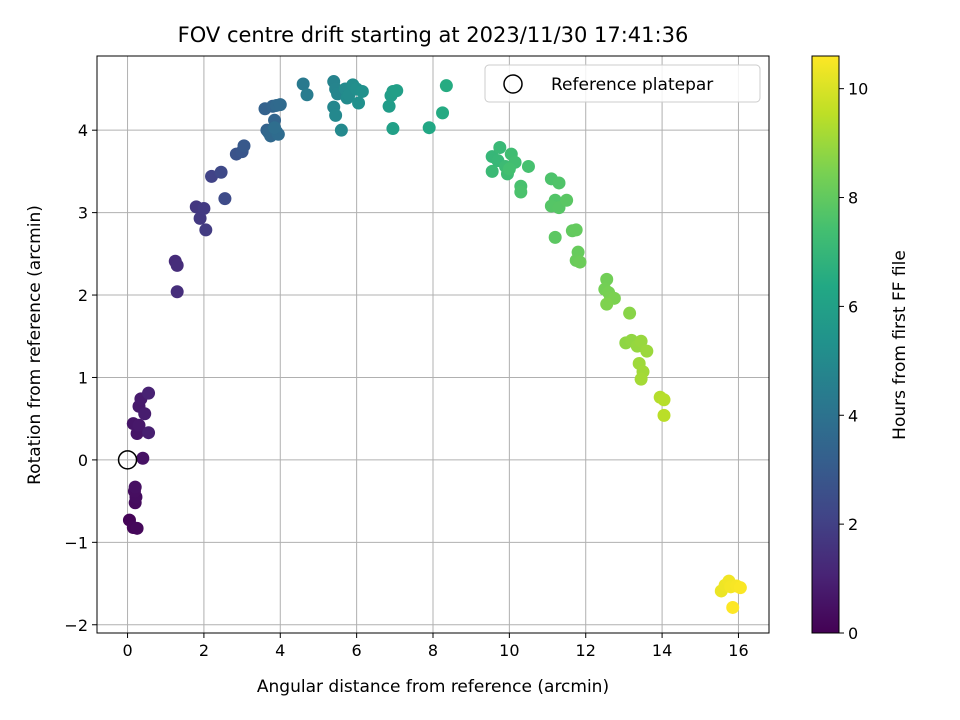 This screenshot has height=720, width=960. I want to click on colorbar-tick-label: 2, so click(853, 524).